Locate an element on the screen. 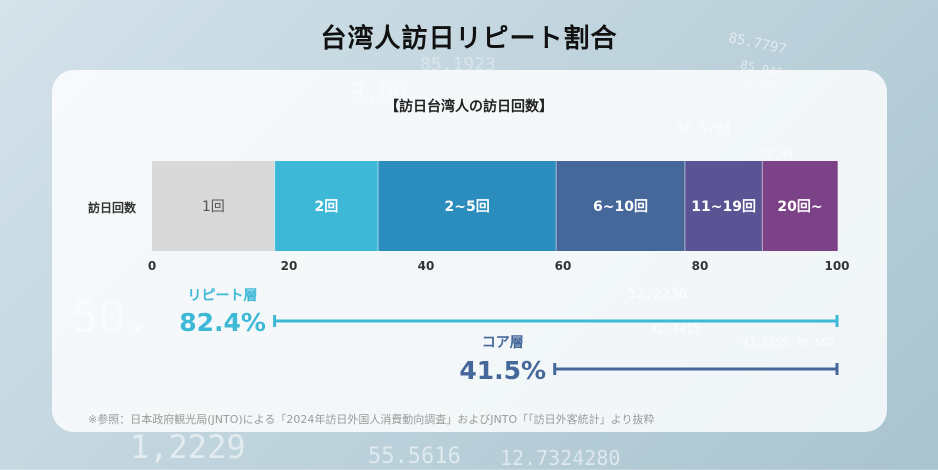  row-label: 訪日回数 is located at coordinates (112, 208).